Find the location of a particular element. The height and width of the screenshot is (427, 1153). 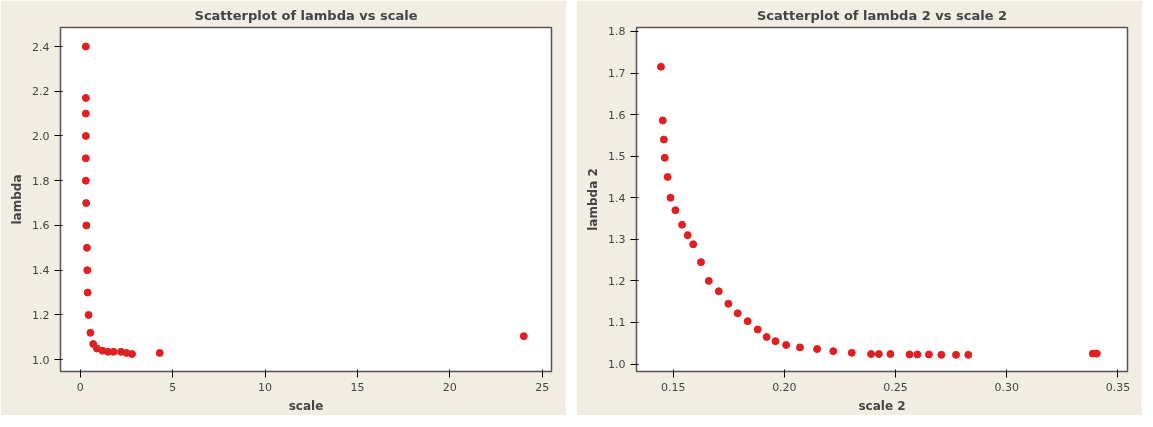

x-tick-label: 5 is located at coordinates (173, 387).